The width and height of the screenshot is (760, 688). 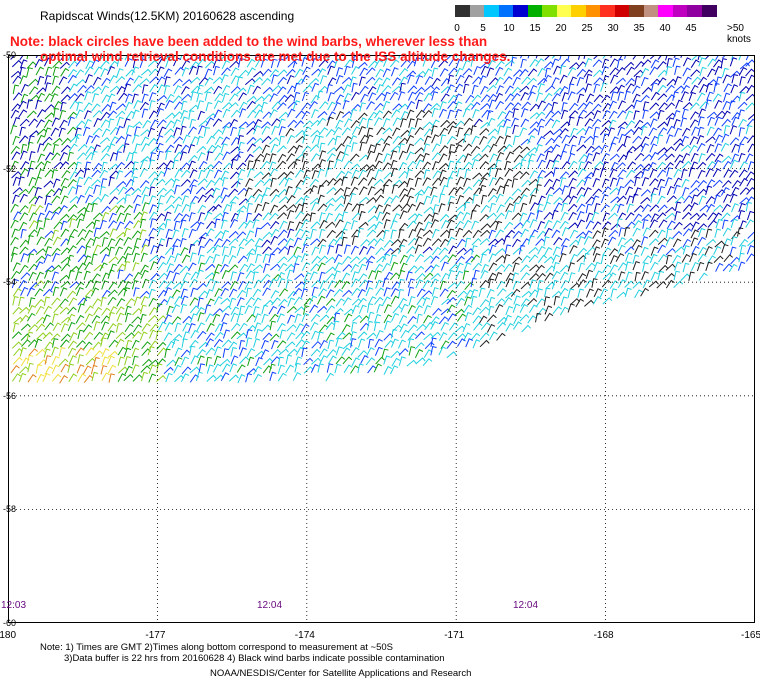 What do you see at coordinates (155, 635) in the screenshot?
I see `longitude-tick-label: -177` at bounding box center [155, 635].